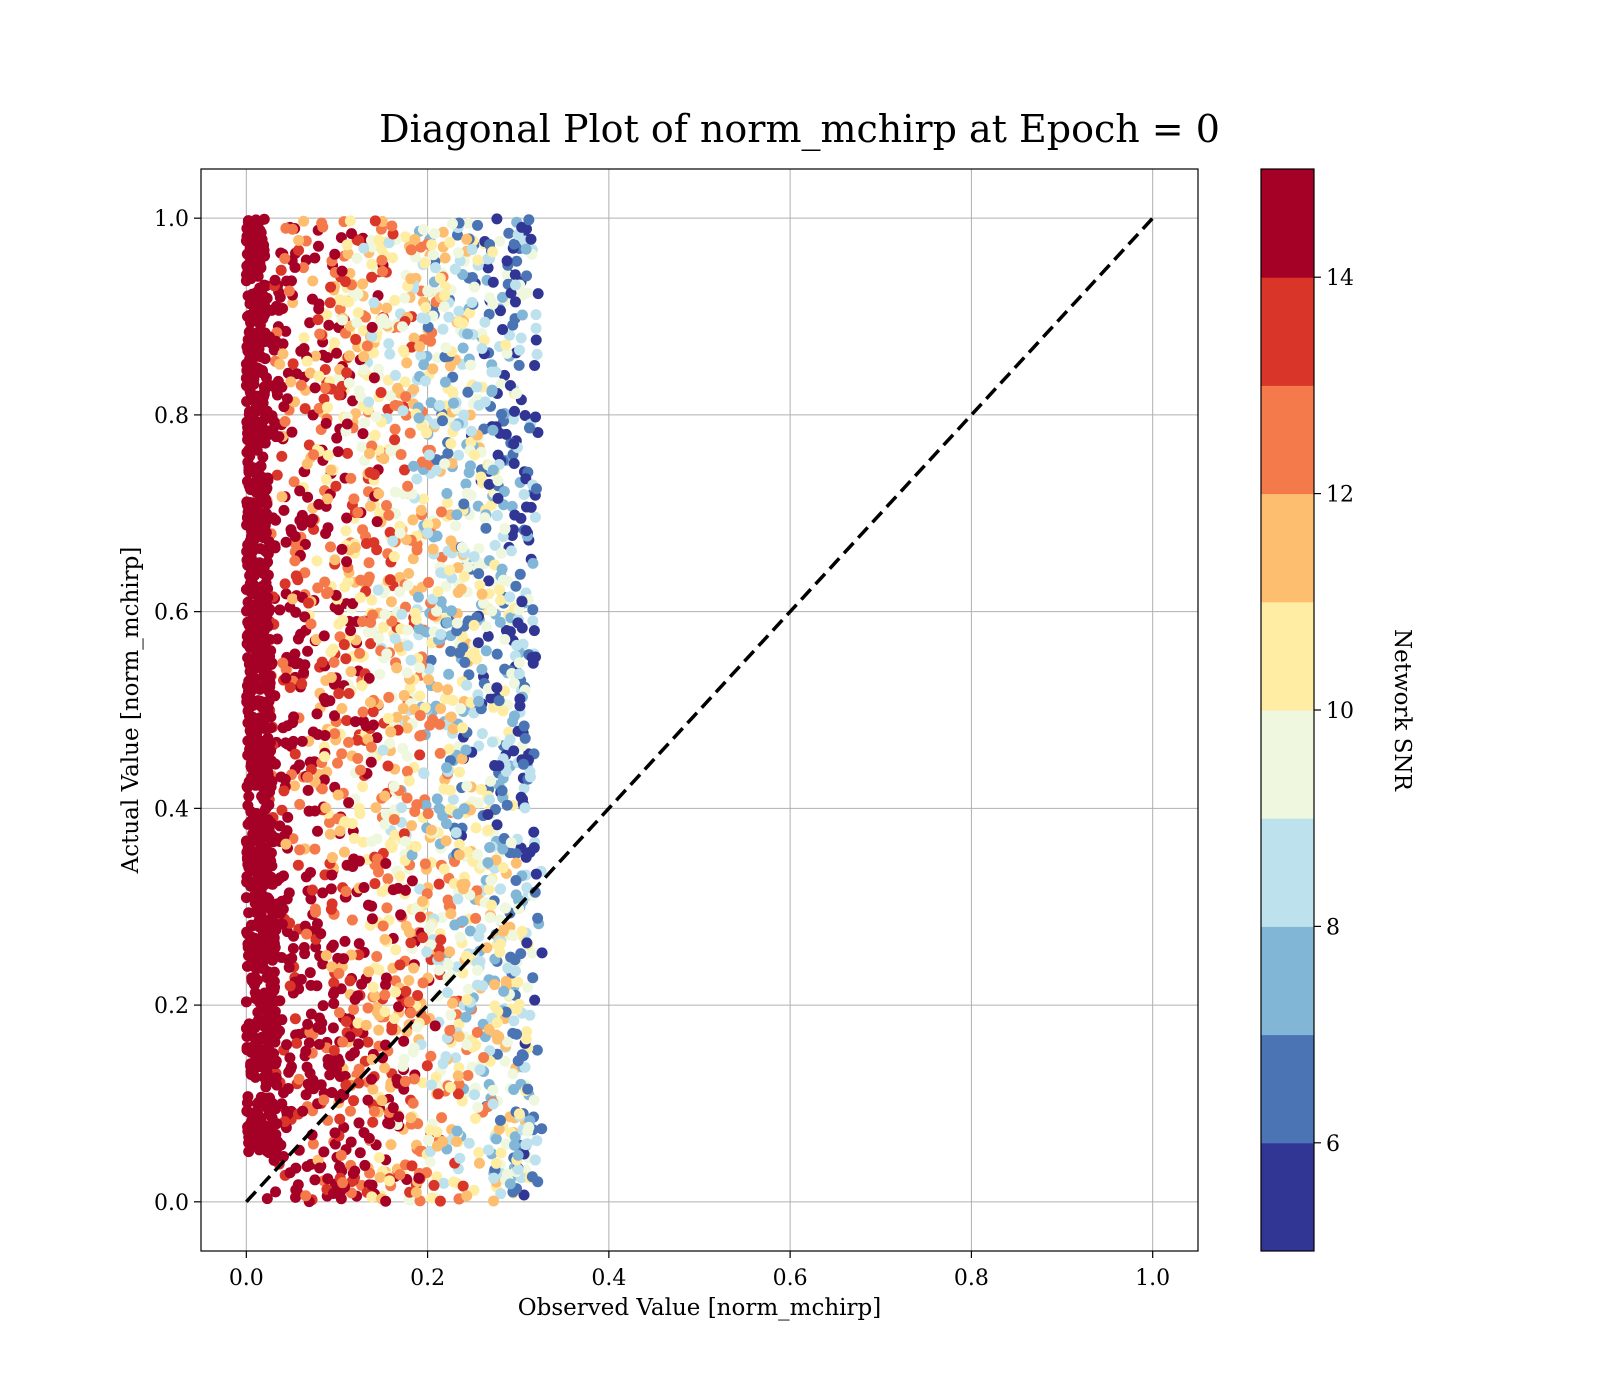 The width and height of the screenshot is (1600, 1400). I want to click on colorbar-tick-label: 8, so click(1333, 927).